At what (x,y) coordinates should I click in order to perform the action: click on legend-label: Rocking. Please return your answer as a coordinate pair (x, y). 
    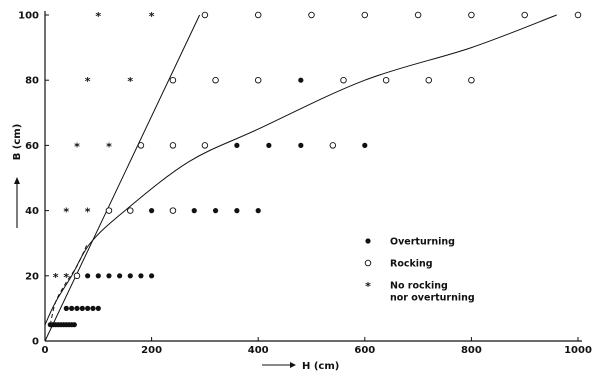
    Looking at the image, I should click on (411, 264).